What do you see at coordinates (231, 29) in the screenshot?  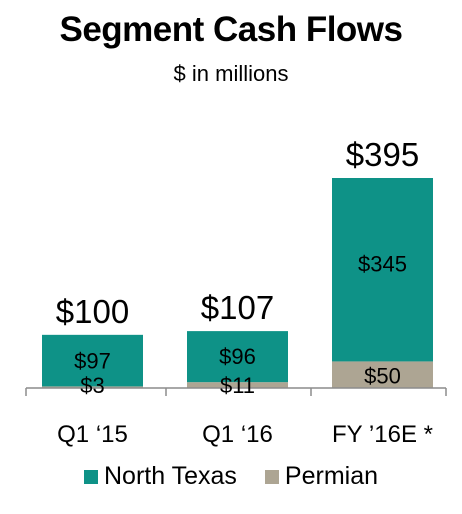 I see `chart-title: Segment Cash Flows` at bounding box center [231, 29].